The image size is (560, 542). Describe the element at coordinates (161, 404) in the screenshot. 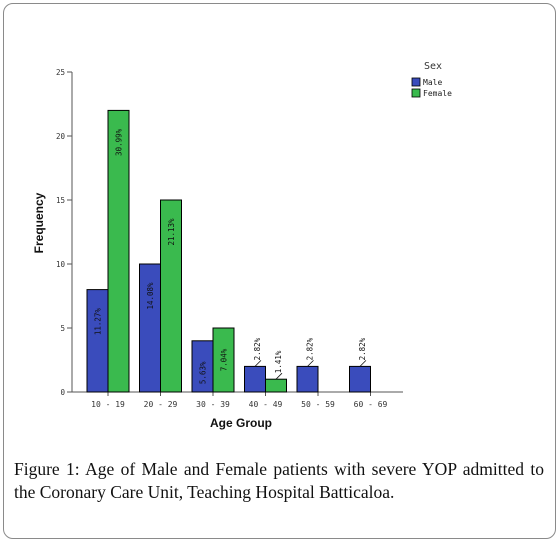

I see `x-tick-label-1: 20 - 29` at that location.